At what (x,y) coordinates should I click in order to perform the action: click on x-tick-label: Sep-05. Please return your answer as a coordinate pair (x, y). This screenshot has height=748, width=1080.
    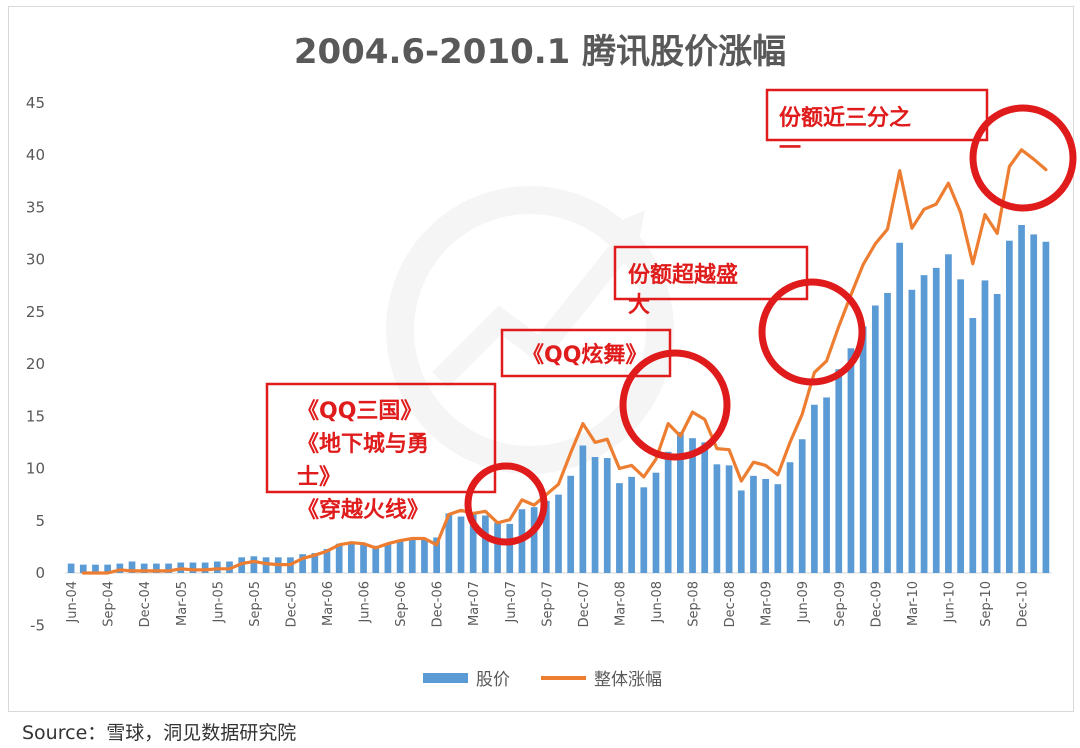
    Looking at the image, I should click on (255, 604).